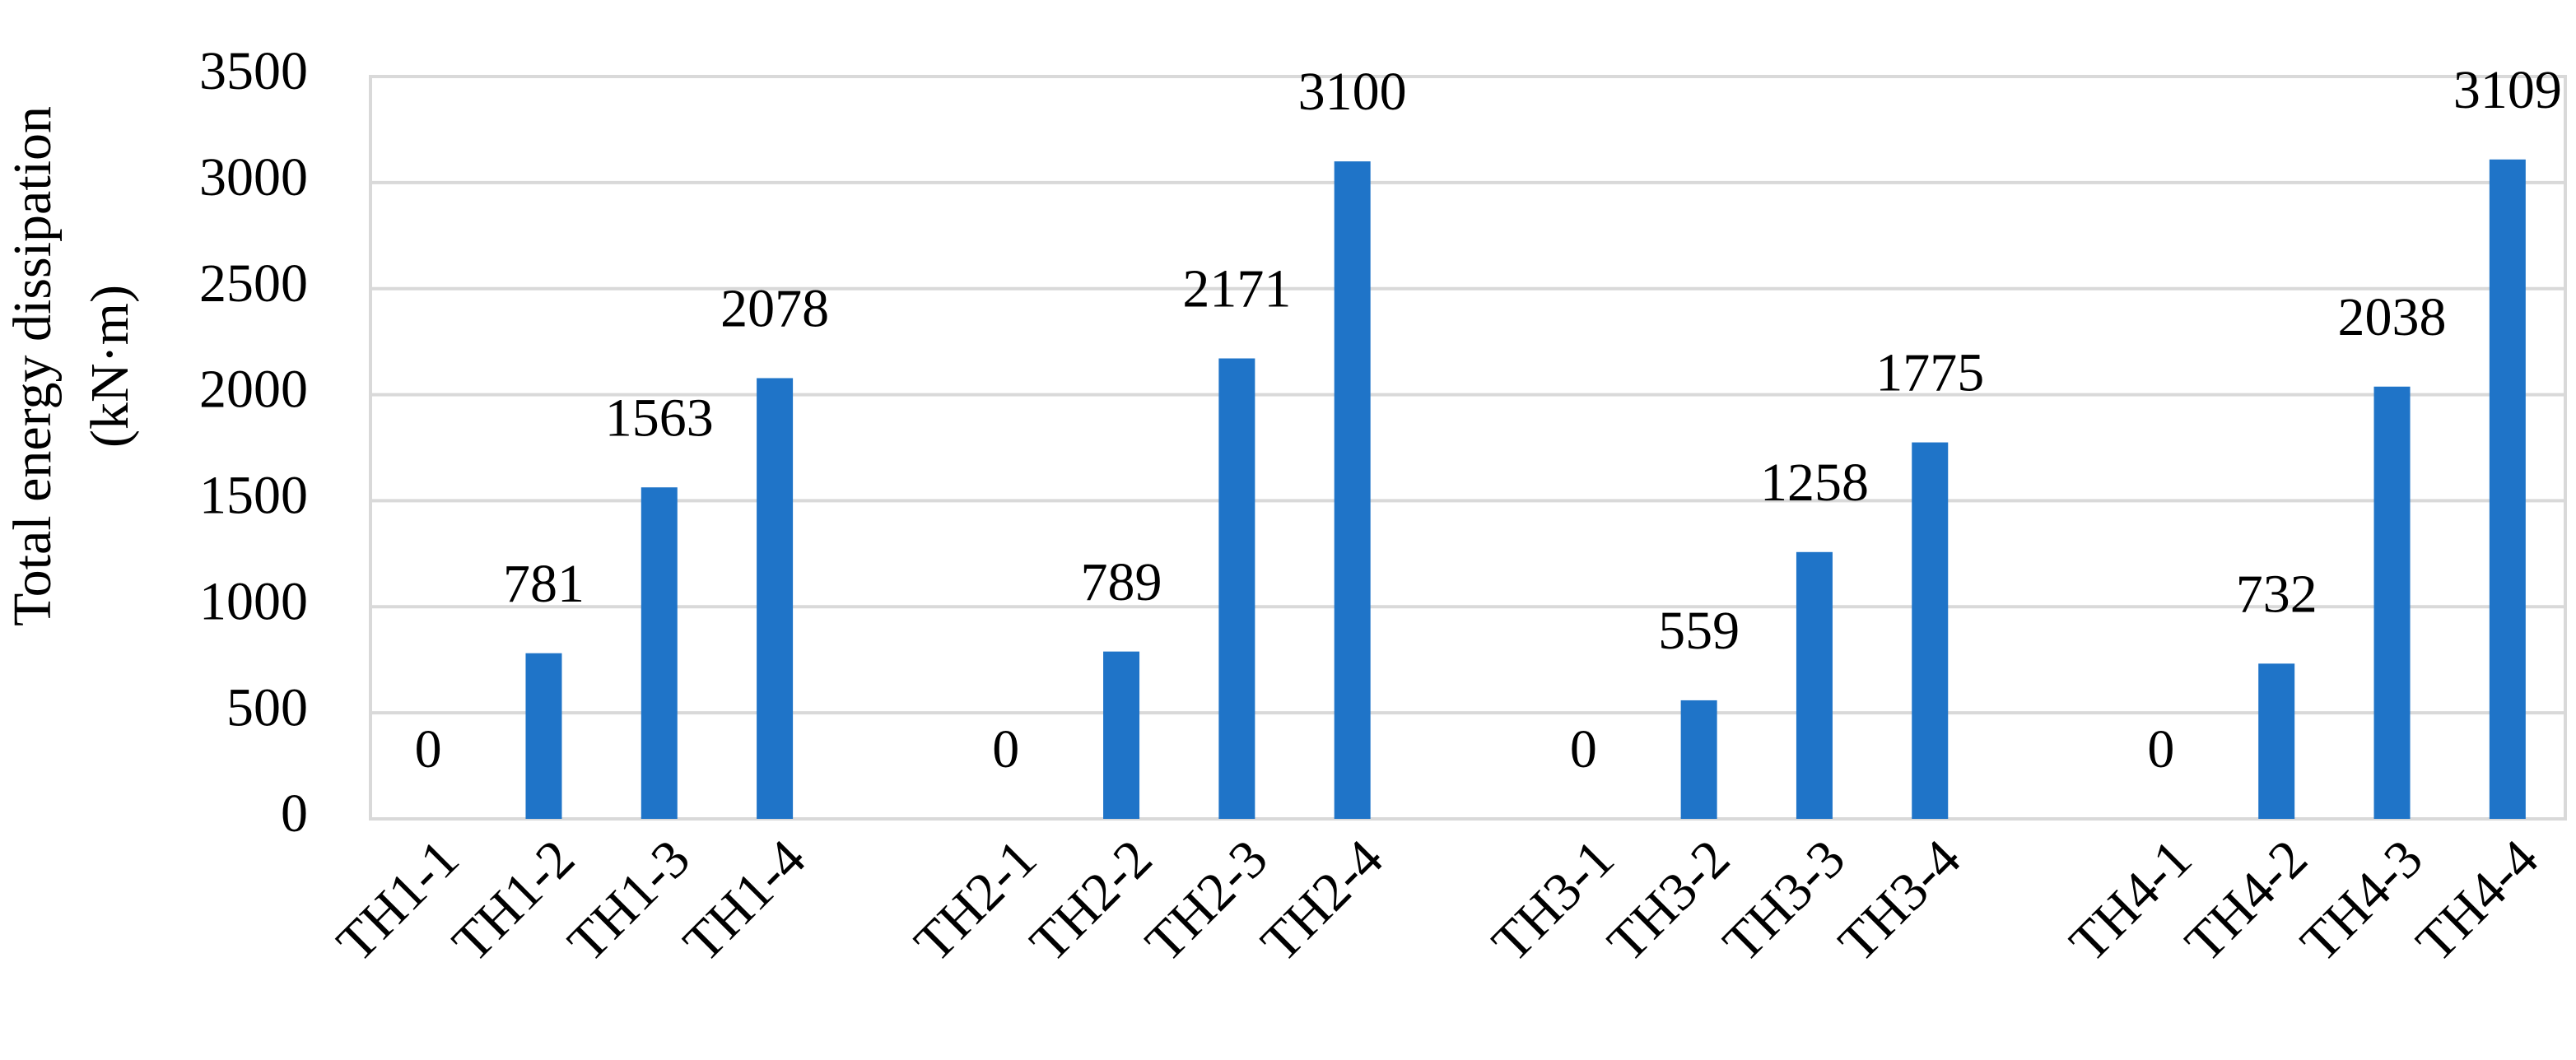  Describe the element at coordinates (1090, 902) in the screenshot. I see `x-tick-label: TH2-2` at that location.